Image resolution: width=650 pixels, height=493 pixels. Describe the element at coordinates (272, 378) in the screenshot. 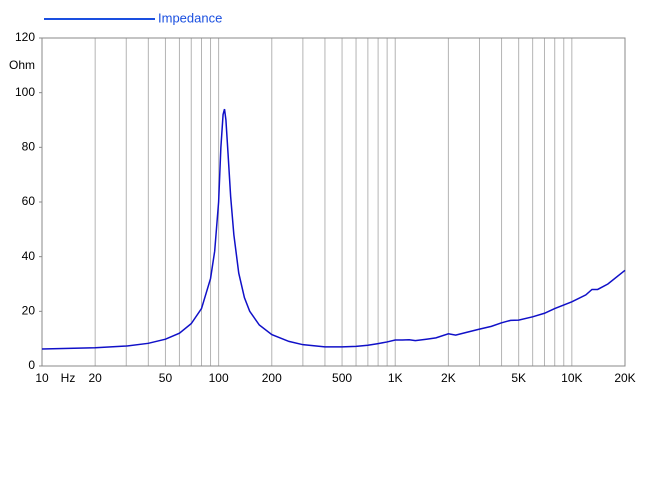

I see `x-tick-label: 200` at that location.